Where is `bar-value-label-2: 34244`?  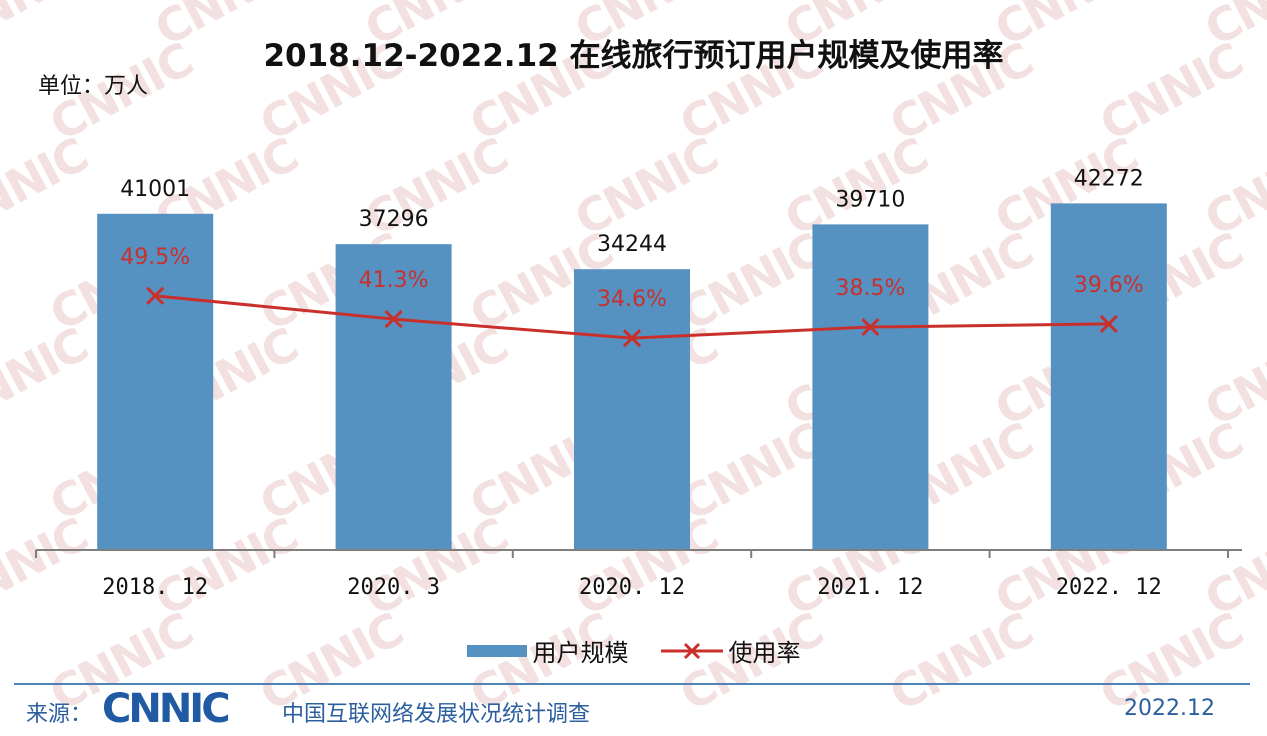
bar-value-label-2: 34244 is located at coordinates (632, 244).